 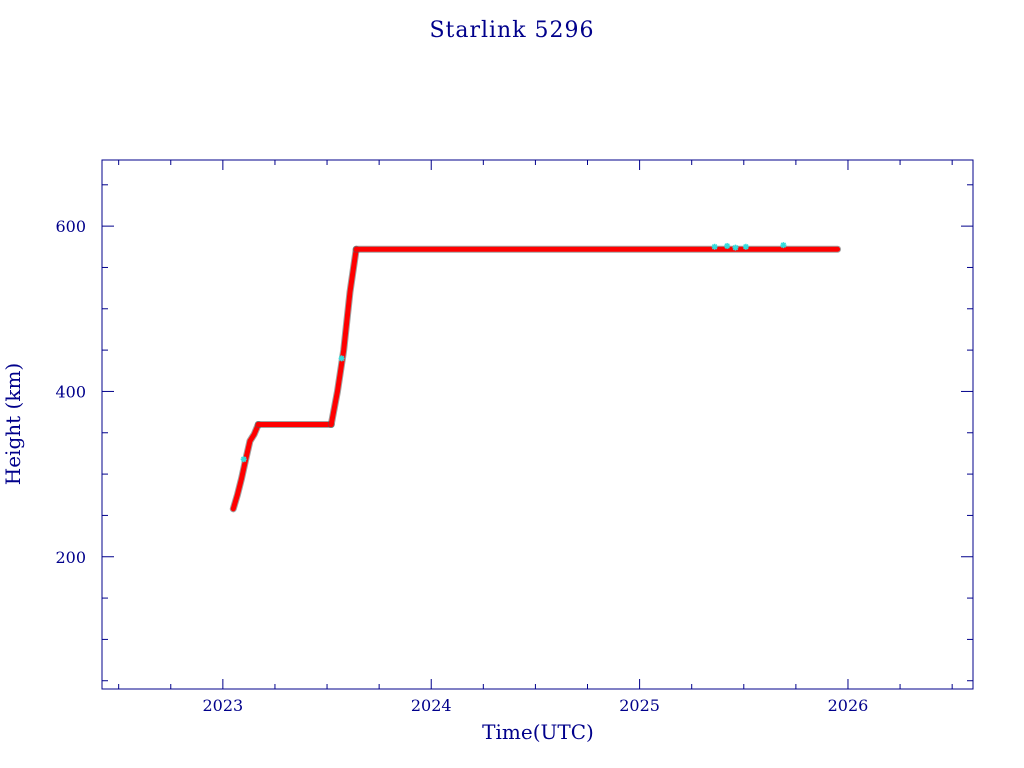 I want to click on y-axis-label: Height (km), so click(x=13, y=424).